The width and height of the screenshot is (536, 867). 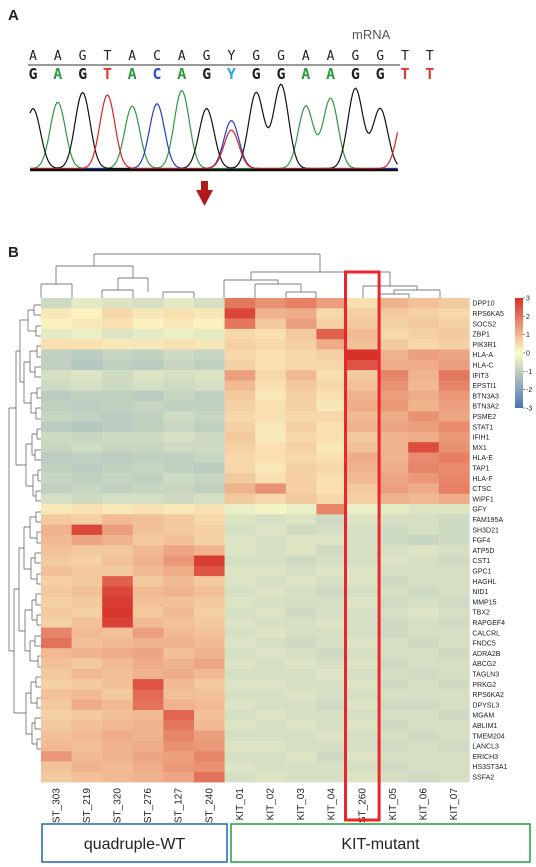 What do you see at coordinates (480, 438) in the screenshot?
I see `gene-label: IFIH1` at bounding box center [480, 438].